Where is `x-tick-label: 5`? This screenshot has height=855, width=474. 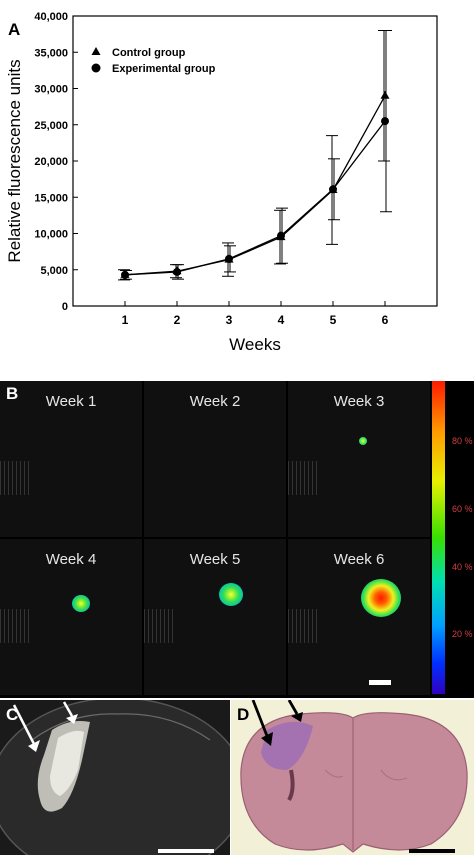
x-tick-label: 5 is located at coordinates (333, 320).